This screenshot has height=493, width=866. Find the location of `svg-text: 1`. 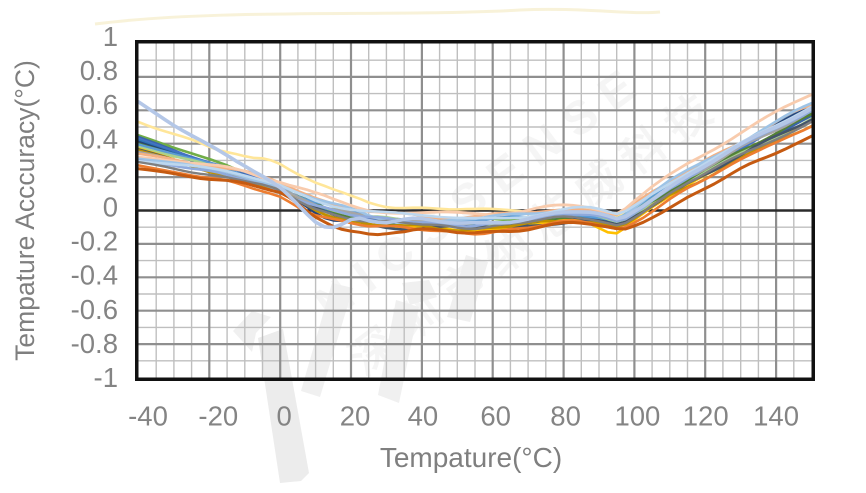

svg-text: 1 is located at coordinates (110, 36).